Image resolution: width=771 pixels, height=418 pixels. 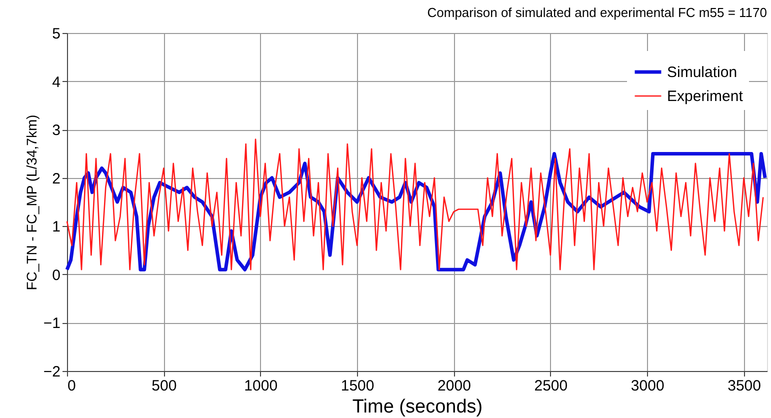 What do you see at coordinates (551, 386) in the screenshot?
I see `x-tick-label: 2500` at bounding box center [551, 386].